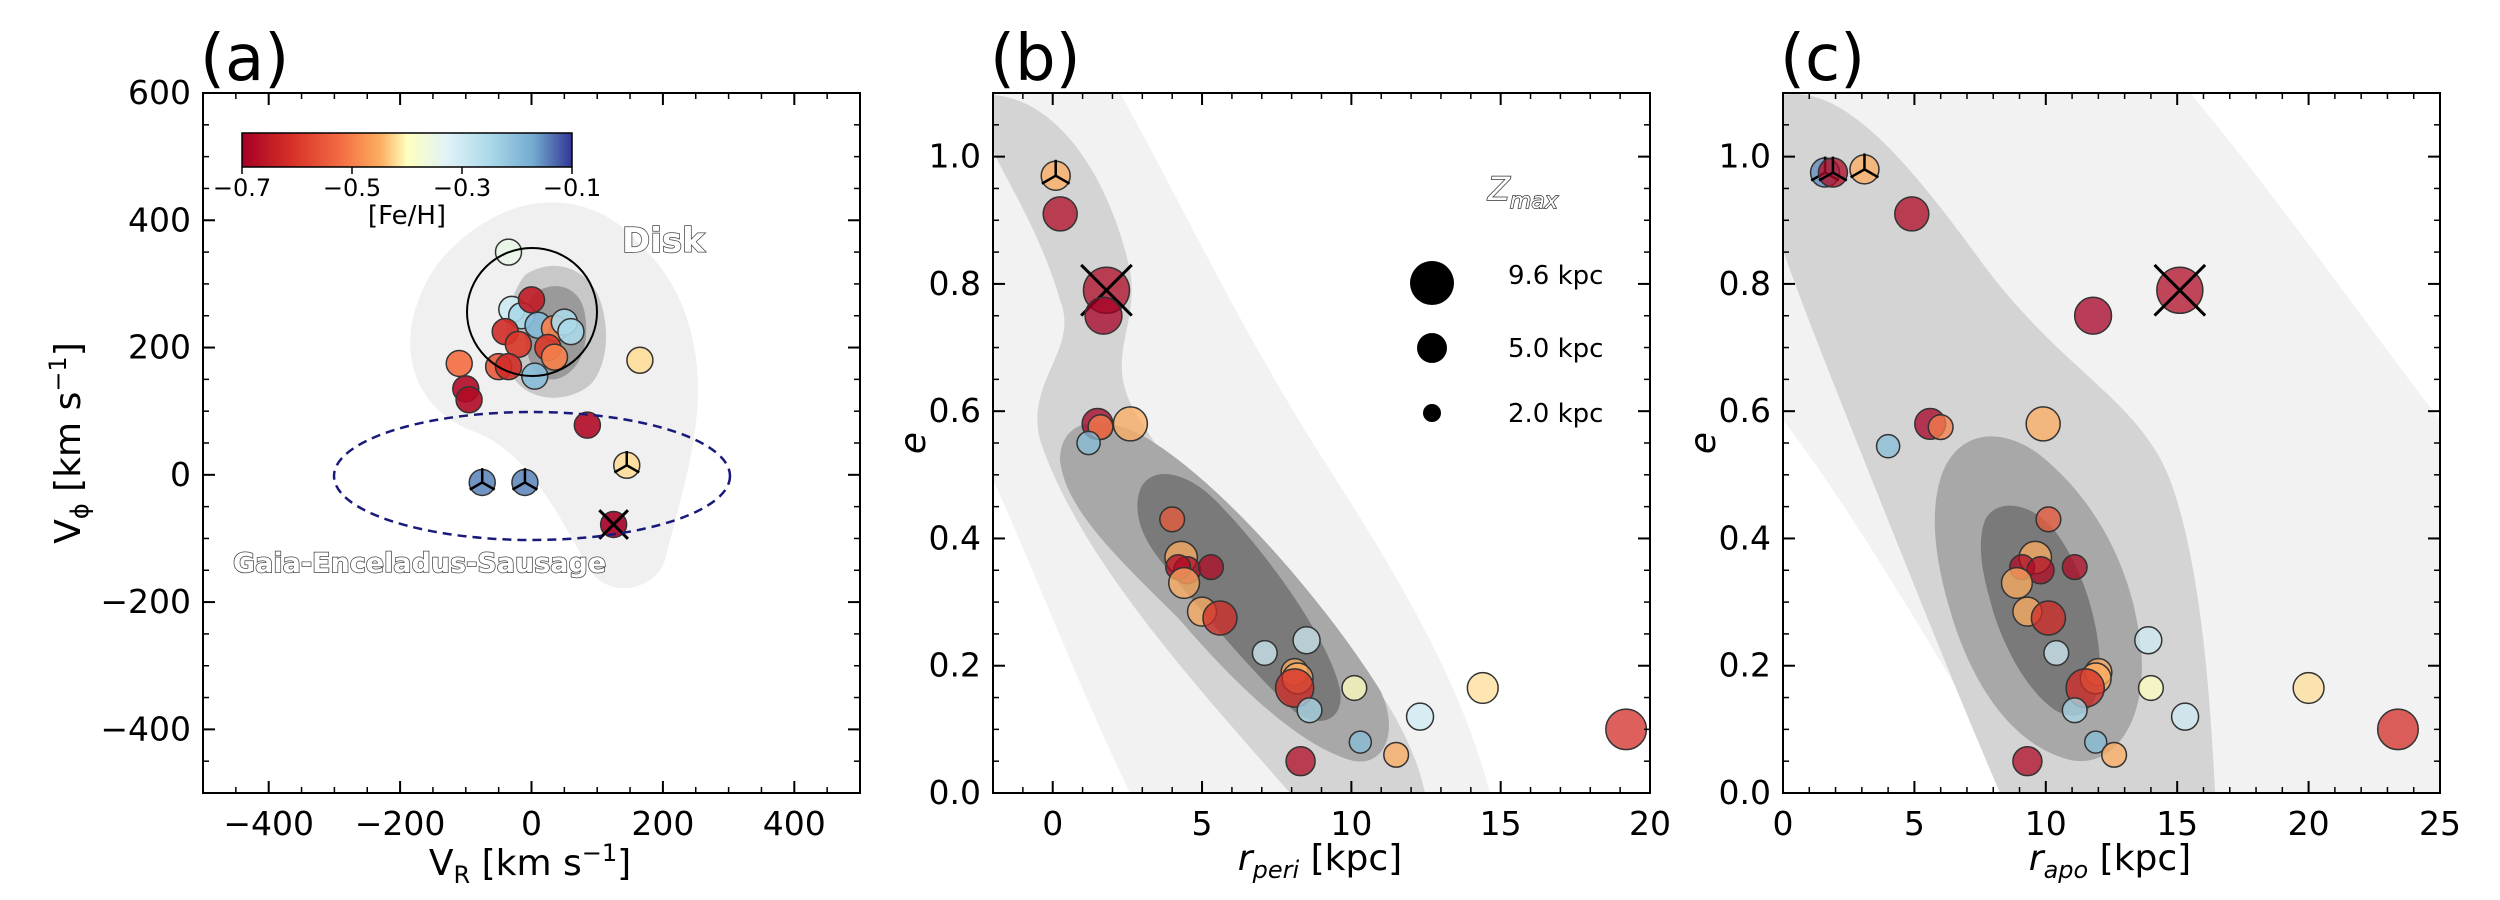 The width and height of the screenshot is (2500, 900). What do you see at coordinates (1703, 443) in the screenshot?
I see `panel-c-ylabel: e` at bounding box center [1703, 443].